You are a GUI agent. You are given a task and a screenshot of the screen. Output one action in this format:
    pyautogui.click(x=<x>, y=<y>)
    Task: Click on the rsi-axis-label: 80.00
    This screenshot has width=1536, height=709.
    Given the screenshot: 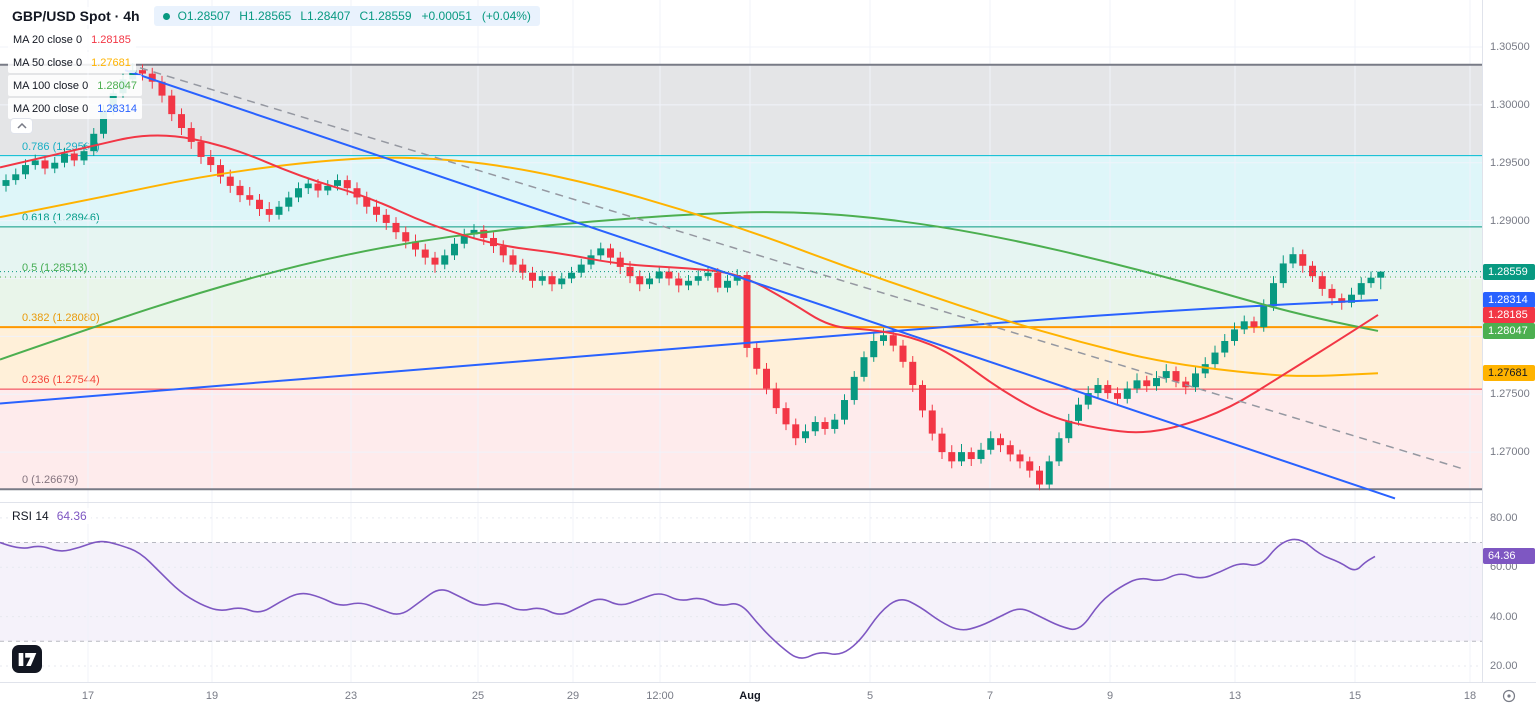 What is the action you would take?
    pyautogui.click(x=1504, y=517)
    